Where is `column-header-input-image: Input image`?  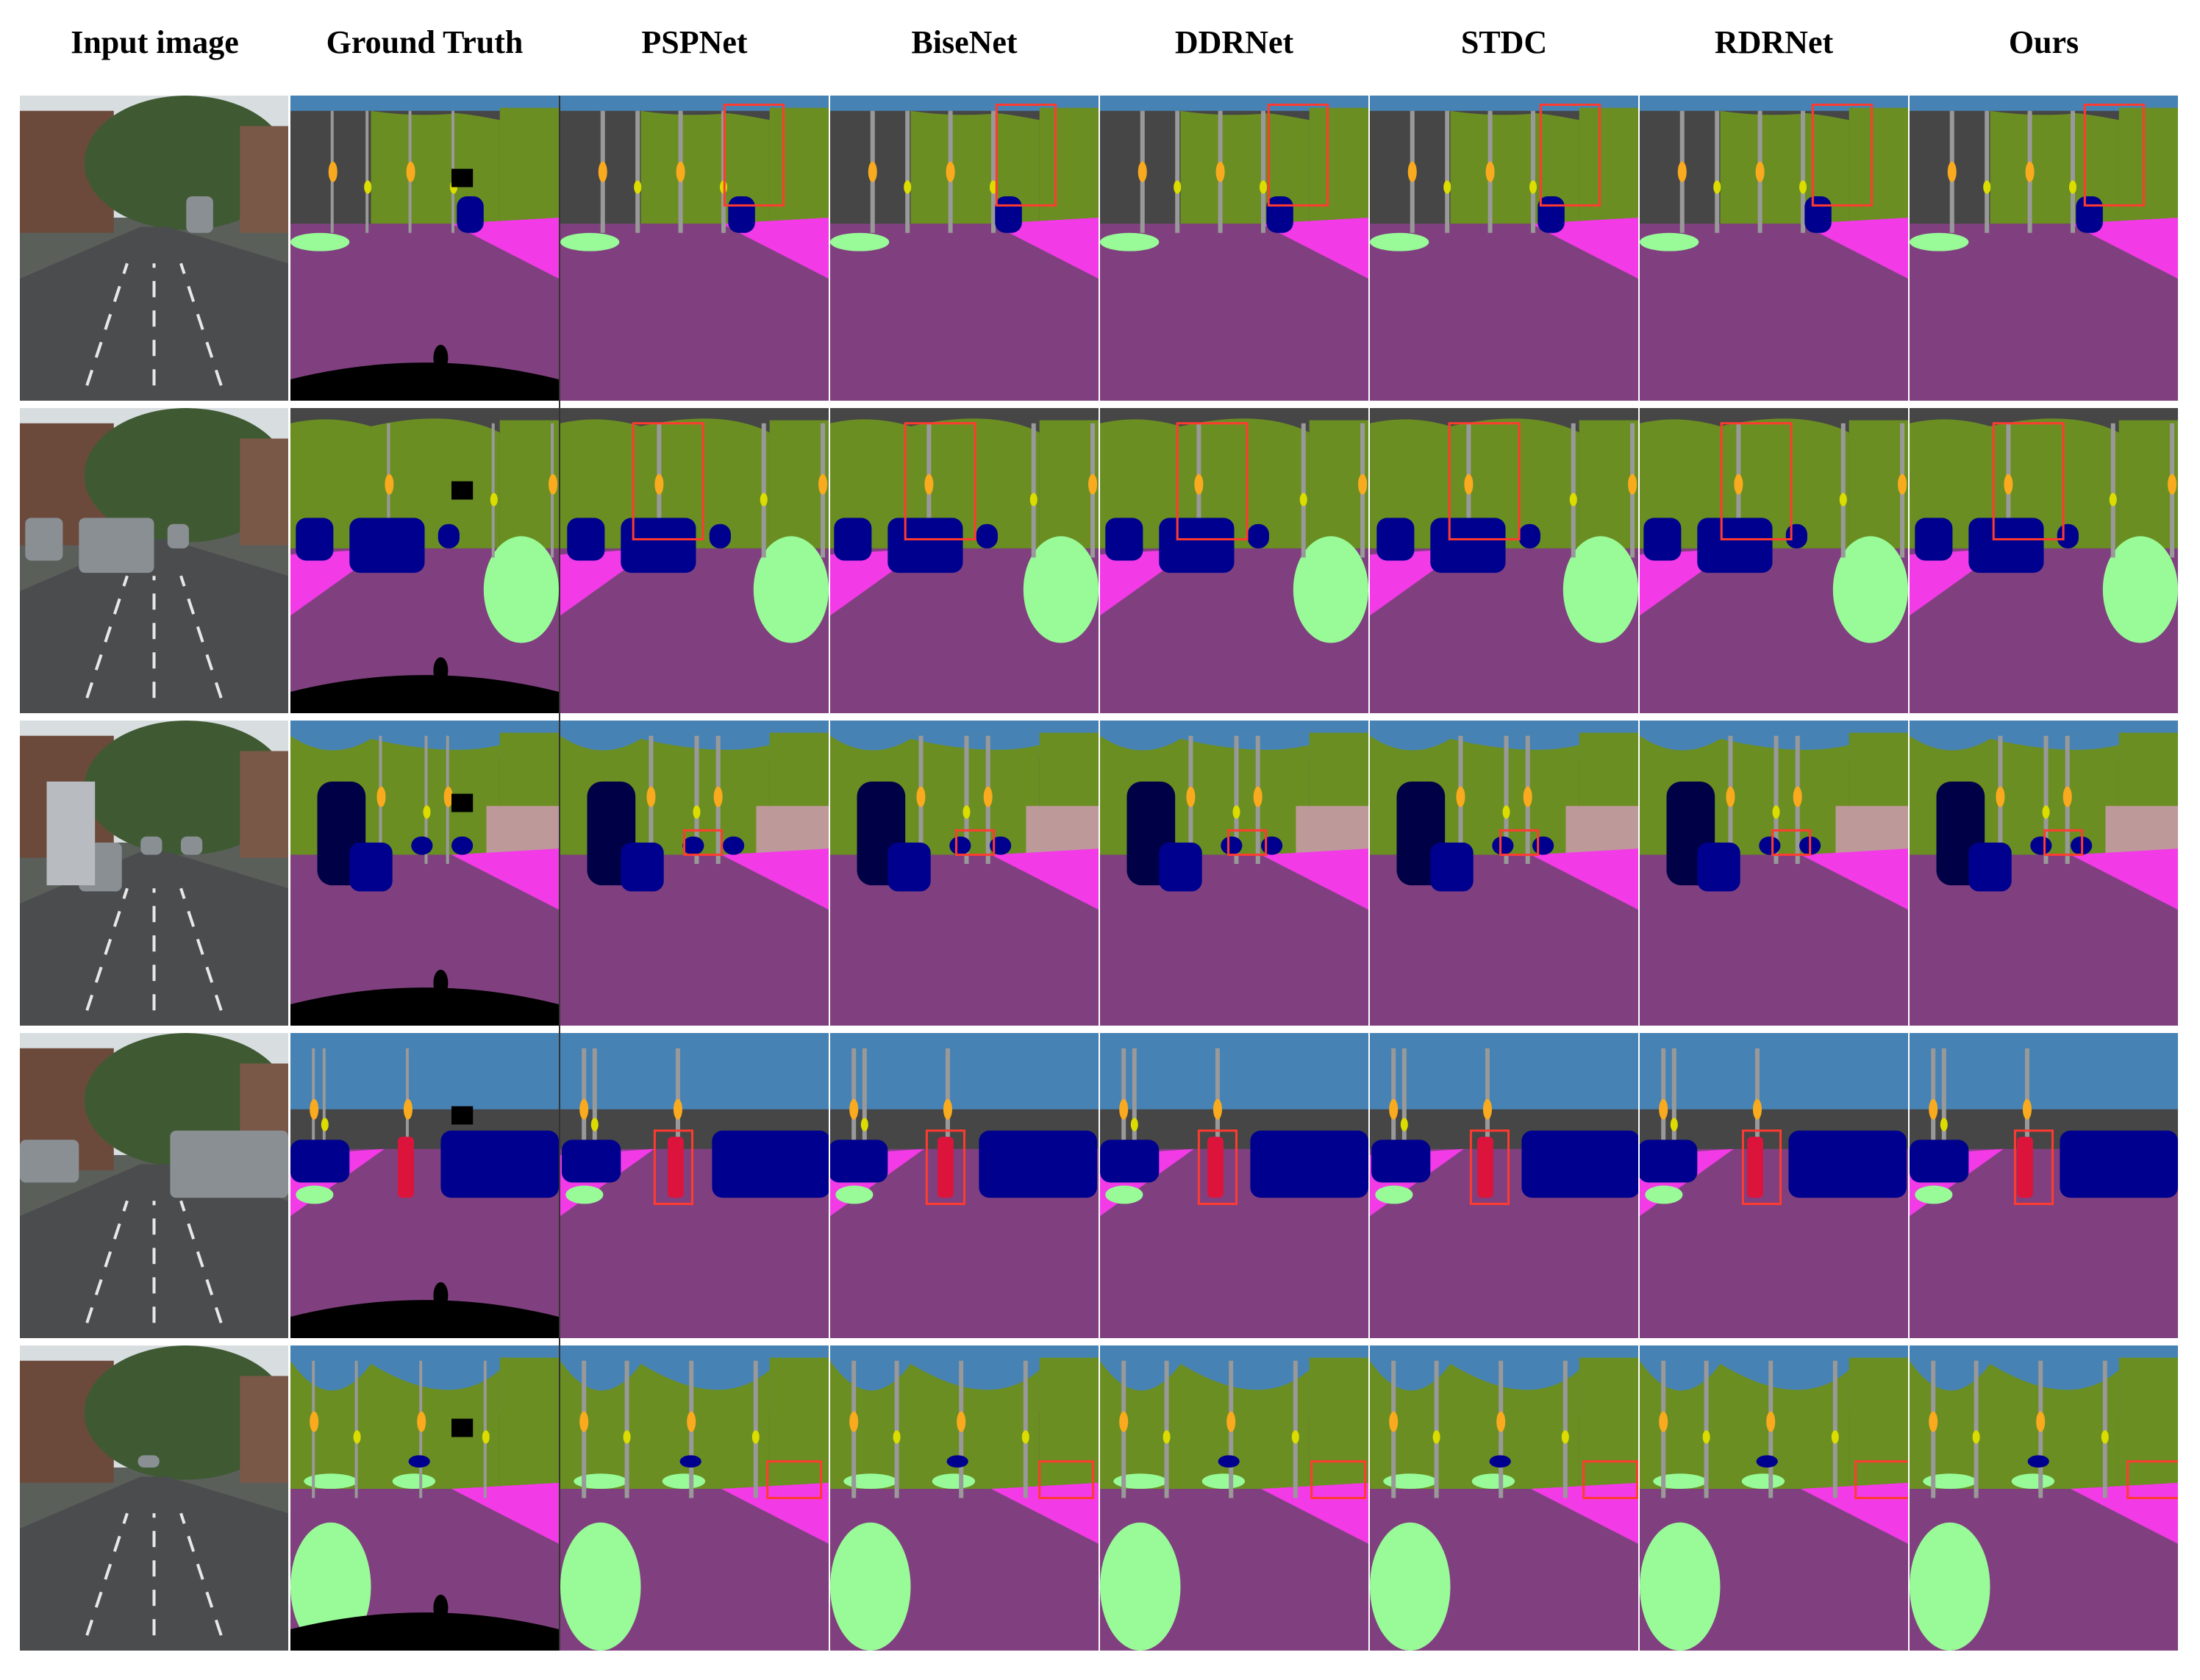 column-header-input-image: Input image is located at coordinates (155, 42).